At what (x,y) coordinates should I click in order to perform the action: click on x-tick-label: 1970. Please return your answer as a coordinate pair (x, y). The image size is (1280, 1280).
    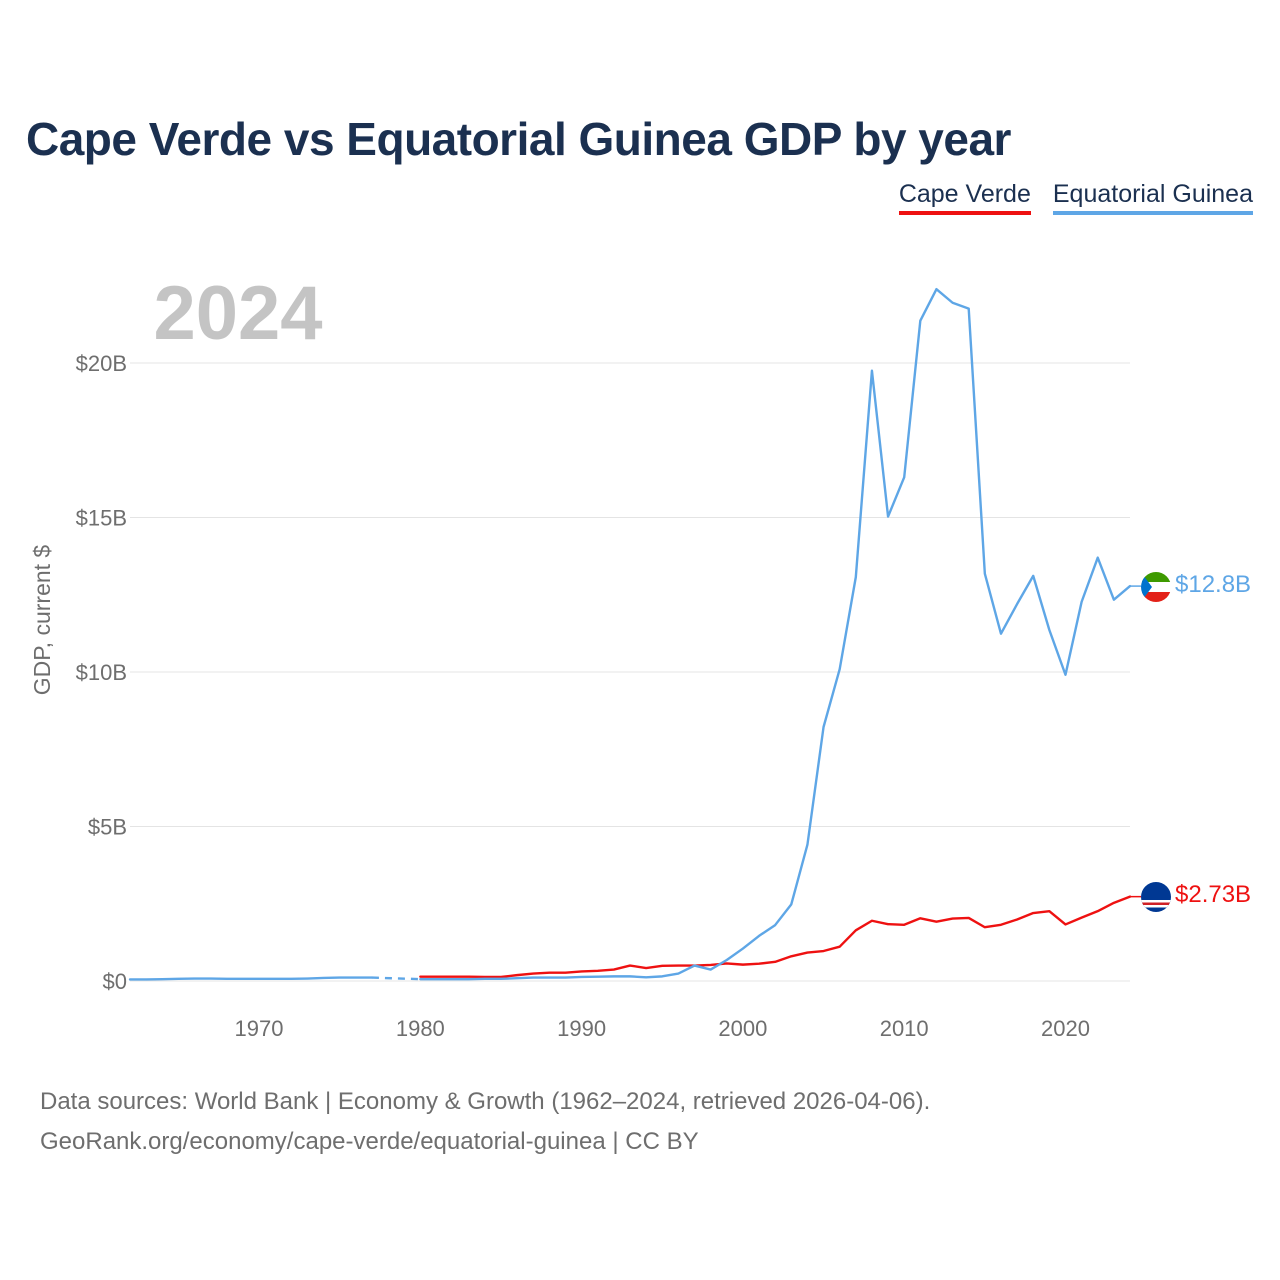
    Looking at the image, I should click on (259, 1028).